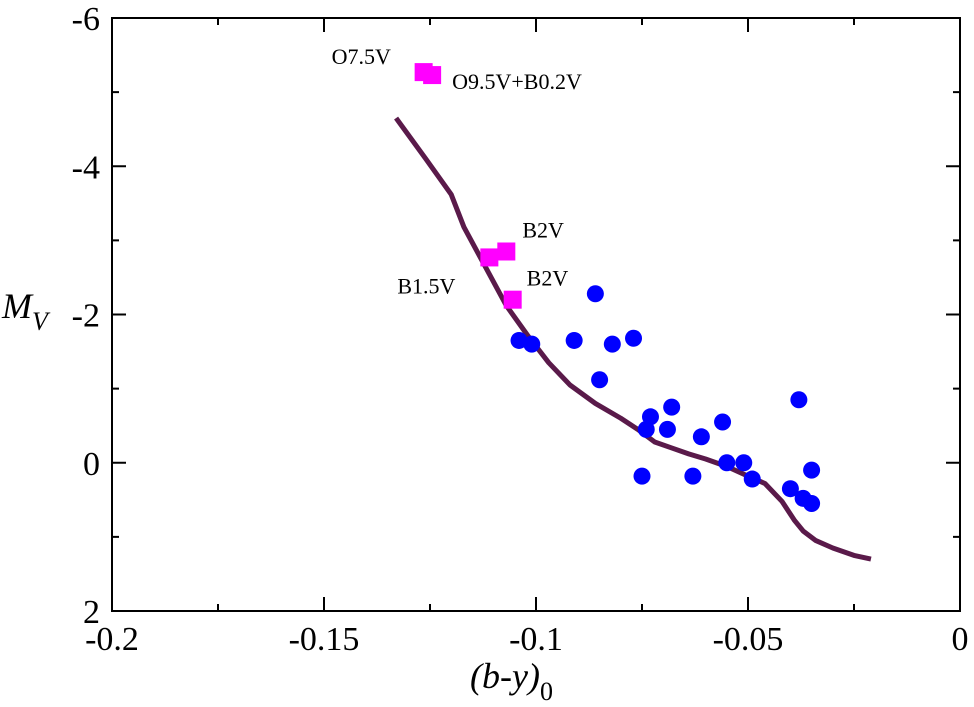  Describe the element at coordinates (457, 171) in the screenshot. I see `annotations: O7.5V O9.5V+B0.2V B1.5V B2V B2V` at that location.